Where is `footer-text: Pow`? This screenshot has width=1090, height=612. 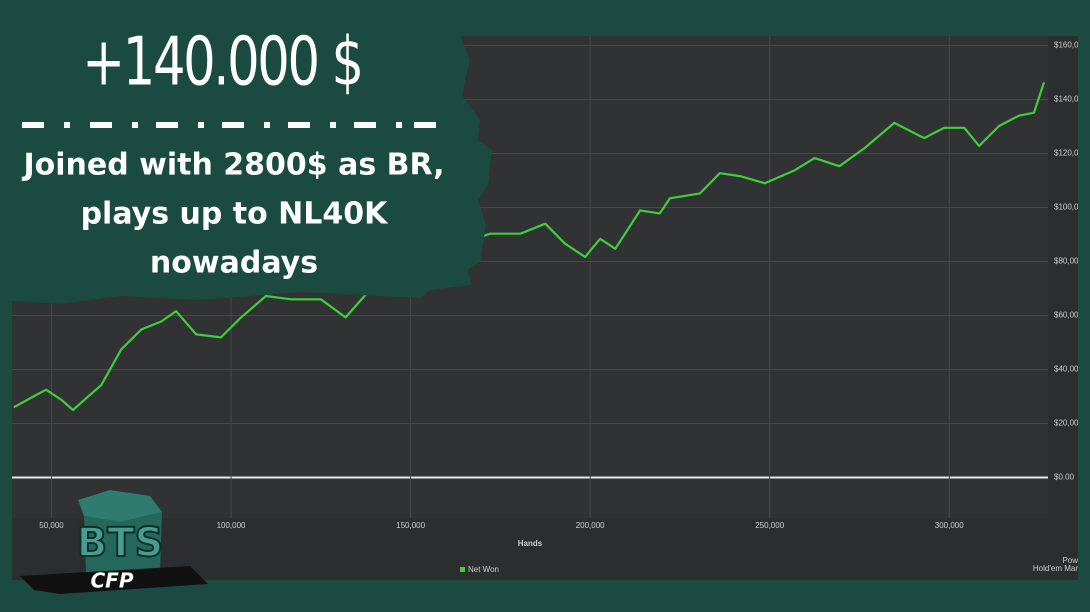
footer-text: Pow is located at coordinates (1070, 560).